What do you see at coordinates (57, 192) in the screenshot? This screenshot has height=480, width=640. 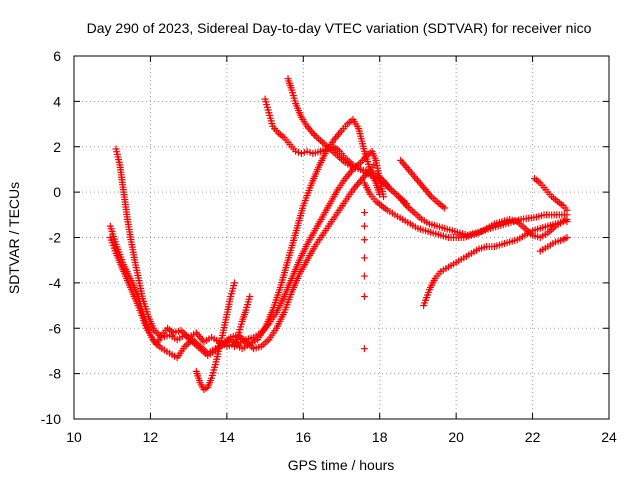 I see `y-tick-label: 0` at bounding box center [57, 192].